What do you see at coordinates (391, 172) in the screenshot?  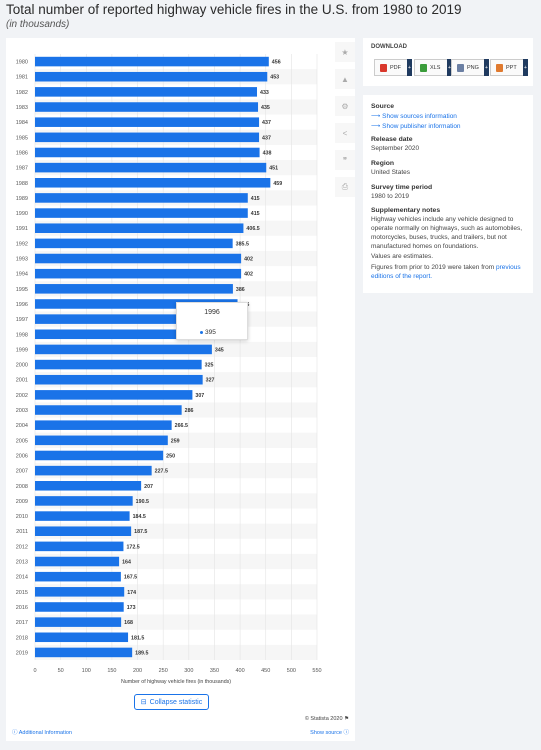 I see `region-value: United States` at bounding box center [391, 172].